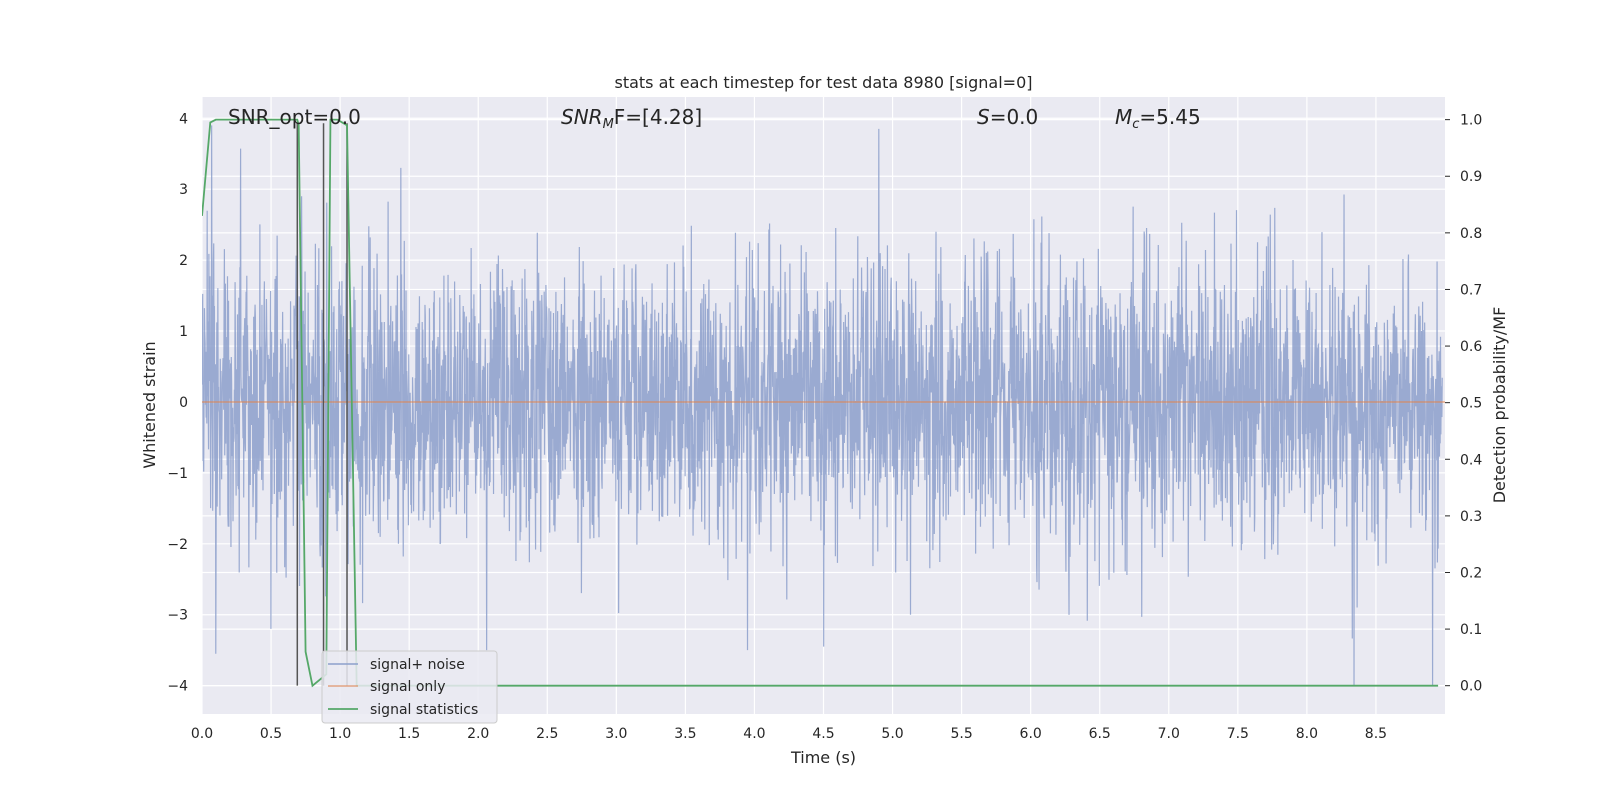  I want to click on y-right-tick-label: 0.0, so click(1471, 687).